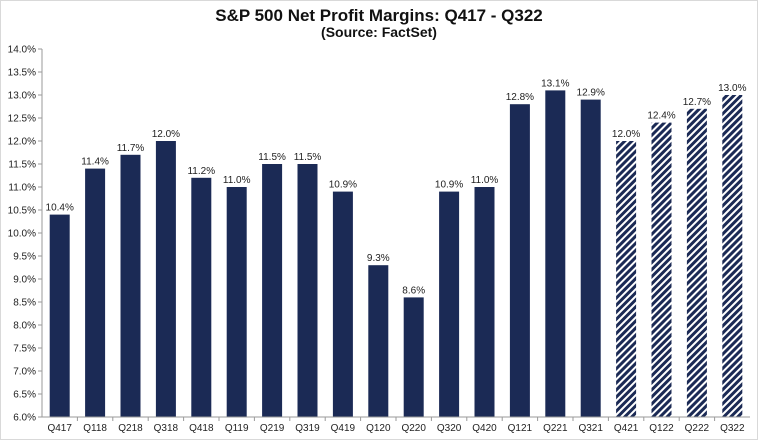 Image resolution: width=758 pixels, height=440 pixels. What do you see at coordinates (22, 73) in the screenshot?
I see `y-tick-label: 13.5%` at bounding box center [22, 73].